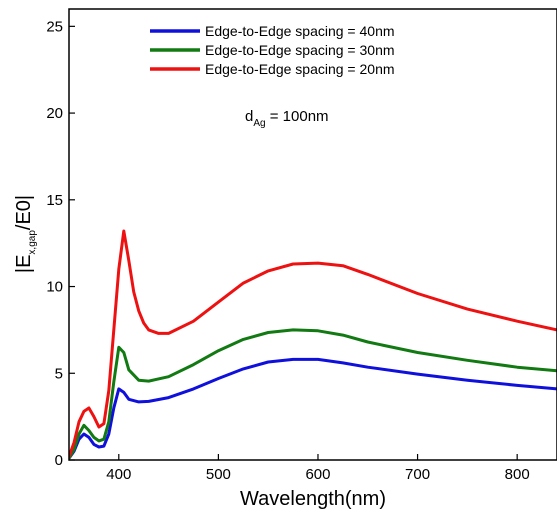  Describe the element at coordinates (287, 118) in the screenshot. I see `annotation-d-ag: dAg = 100nm` at that location.